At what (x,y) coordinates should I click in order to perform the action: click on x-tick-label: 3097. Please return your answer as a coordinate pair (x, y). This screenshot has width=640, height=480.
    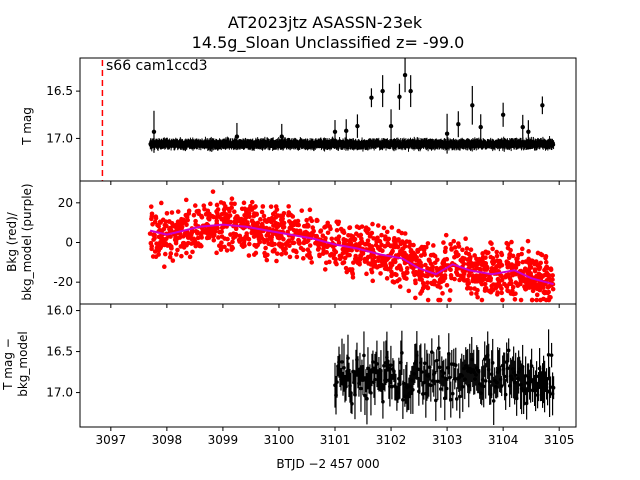
    Looking at the image, I should click on (111, 440).